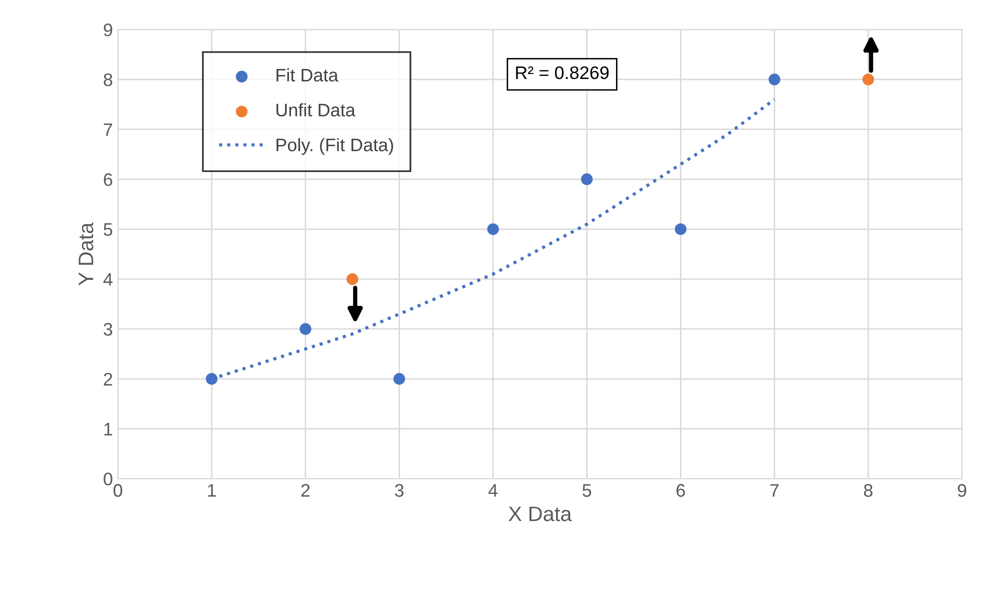 This screenshot has height=591, width=999. Describe the element at coordinates (962, 490) in the screenshot. I see `x-tick-label: 9` at that location.